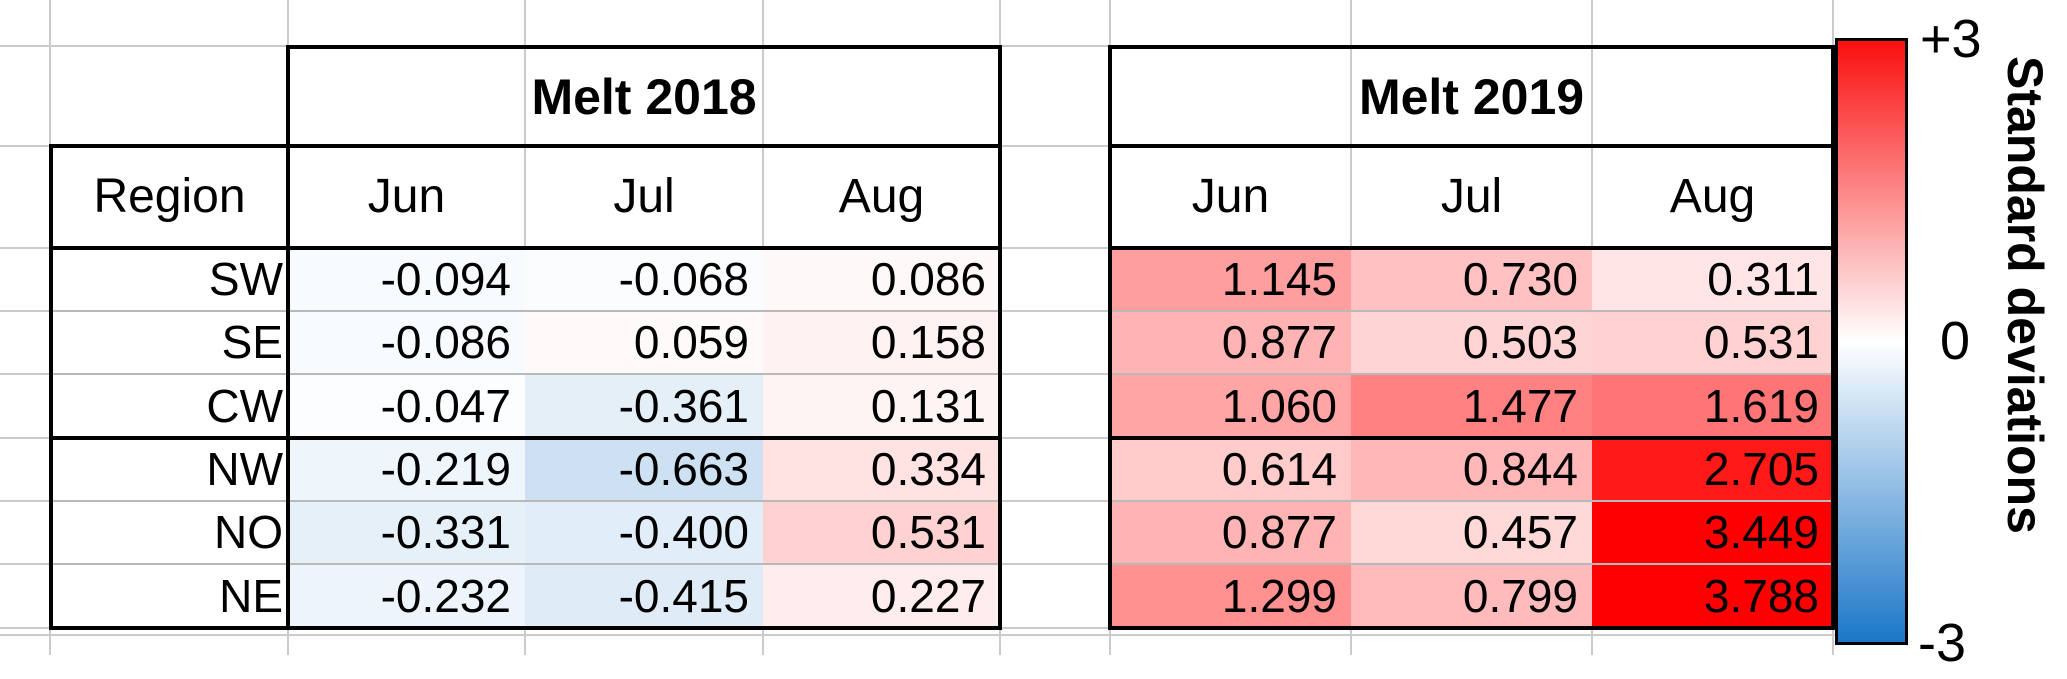 This screenshot has width=2067, height=679. What do you see at coordinates (881, 596) in the screenshot?
I see `heatmap-cell: 0.227` at bounding box center [881, 596].